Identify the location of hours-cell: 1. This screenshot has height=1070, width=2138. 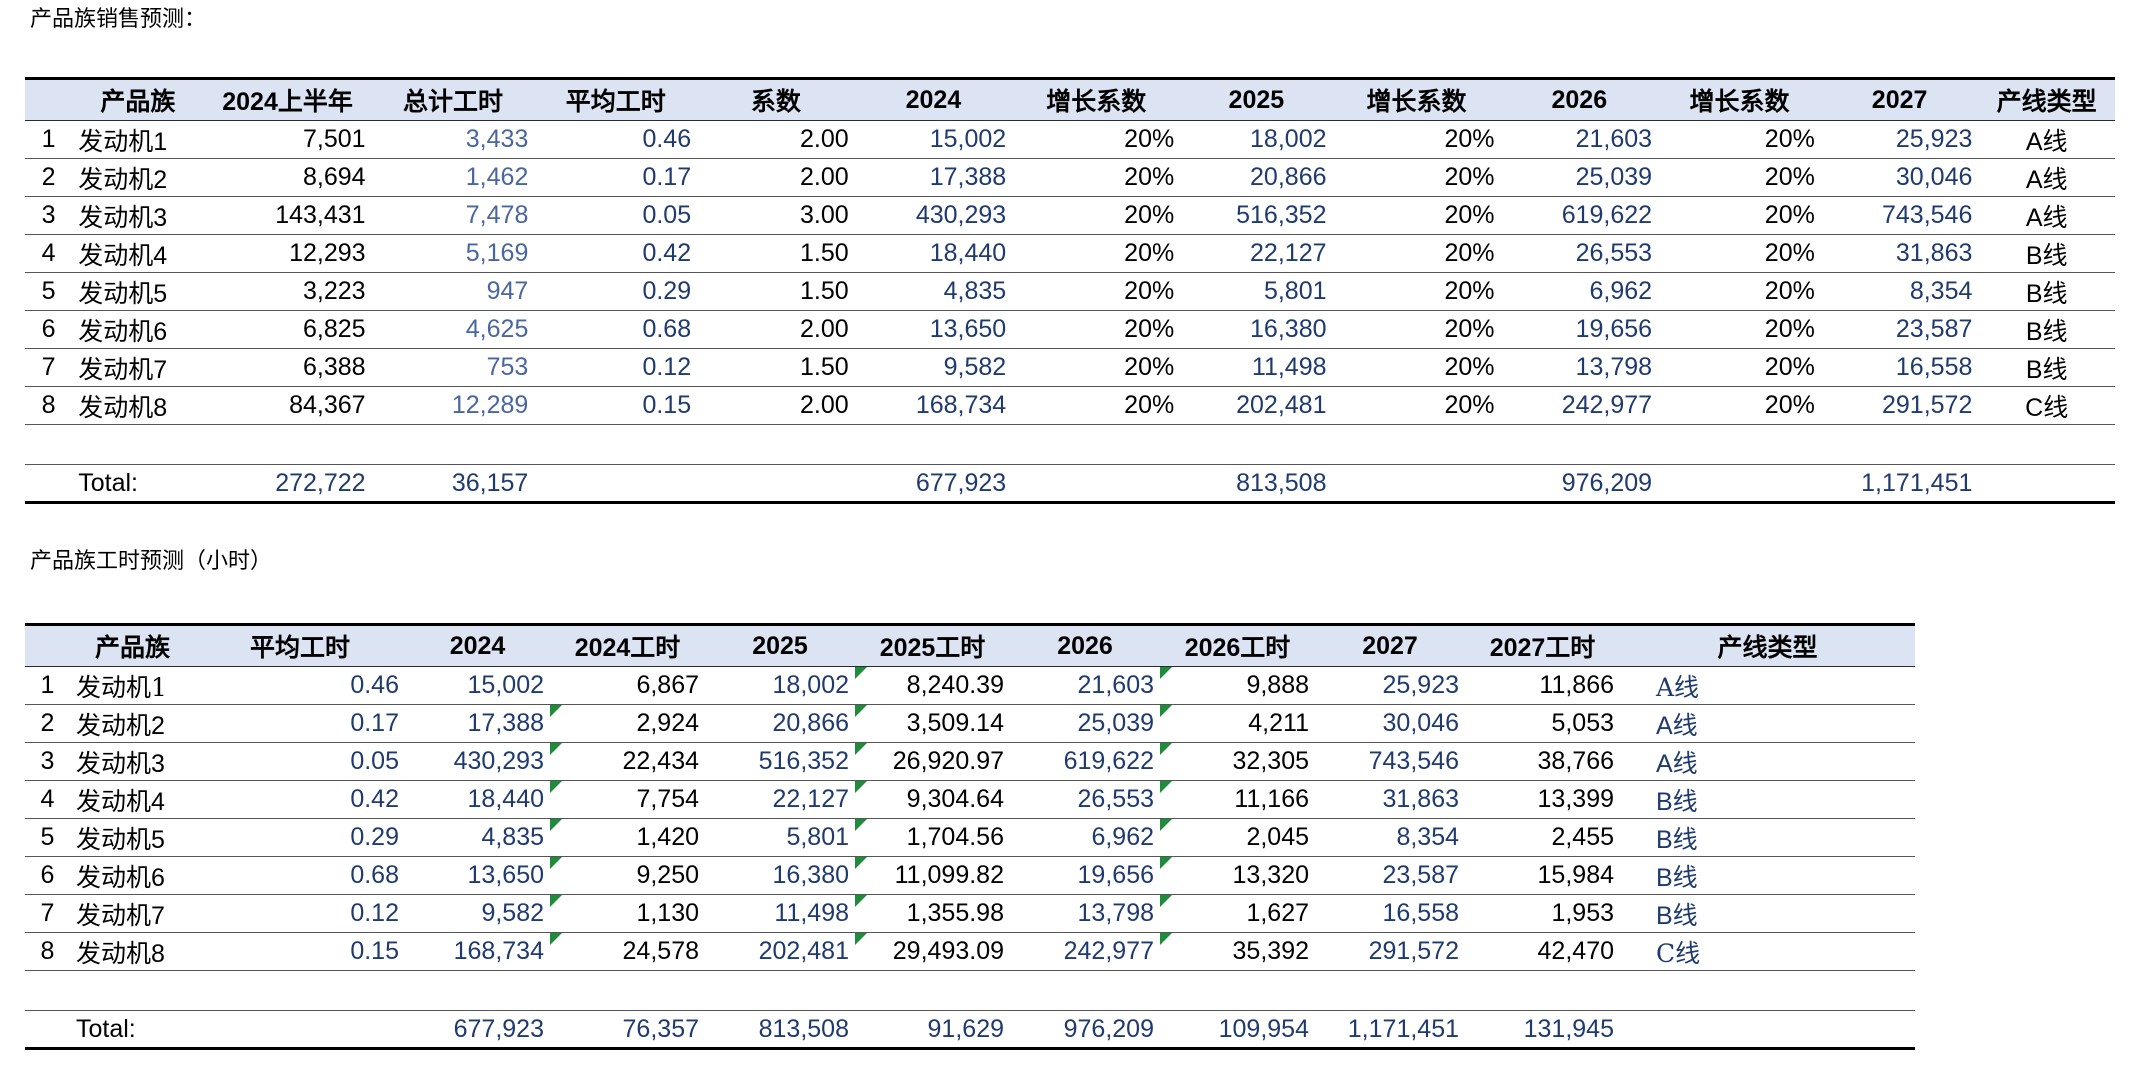
(47, 685).